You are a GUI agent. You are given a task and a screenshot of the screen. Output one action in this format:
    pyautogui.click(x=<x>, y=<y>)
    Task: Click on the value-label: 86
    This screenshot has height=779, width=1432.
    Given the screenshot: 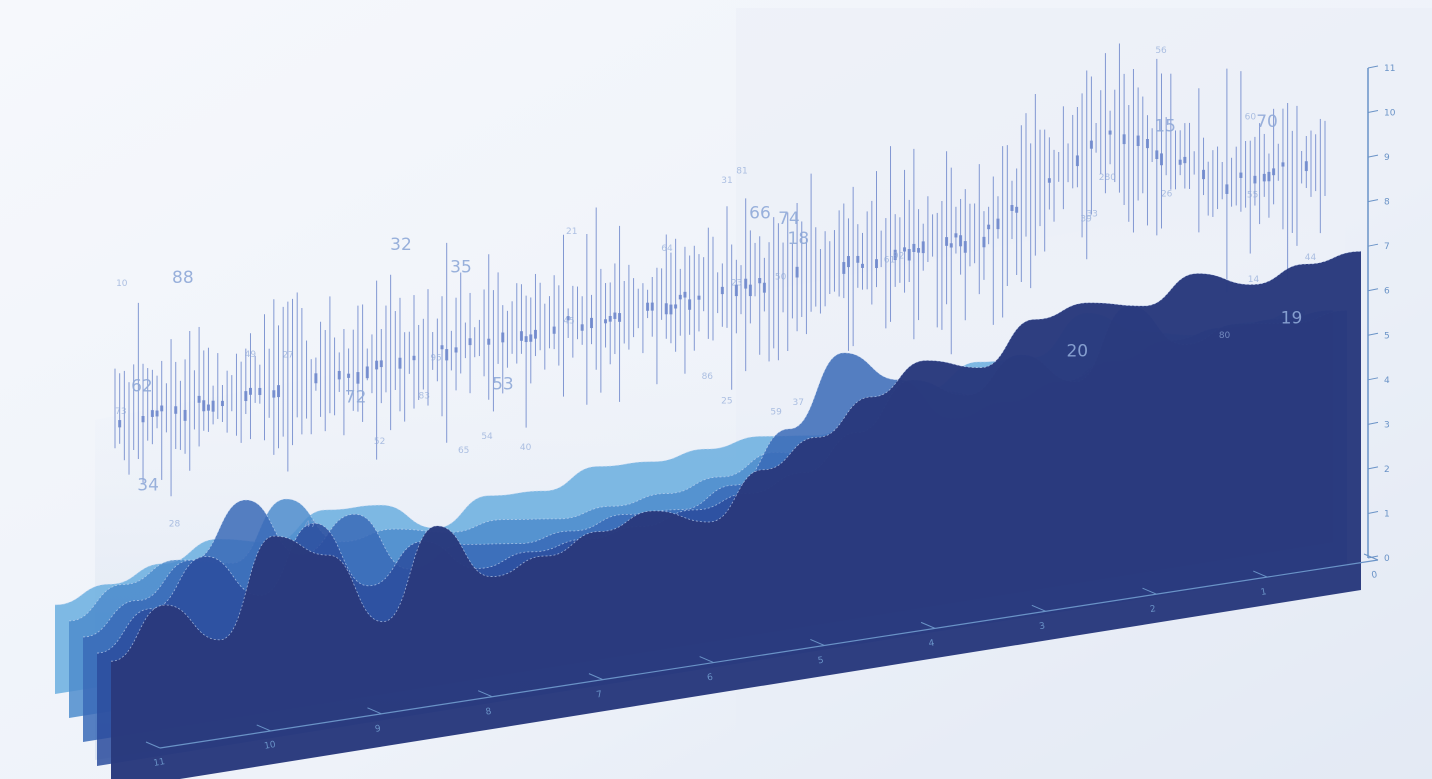 What is the action you would take?
    pyautogui.click(x=708, y=377)
    